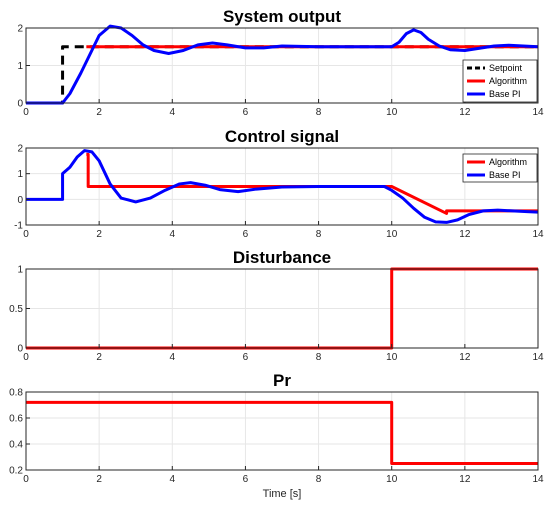 The width and height of the screenshot is (550, 508). What do you see at coordinates (16, 419) in the screenshot?
I see `y-tick-label: 0.6` at bounding box center [16, 419].